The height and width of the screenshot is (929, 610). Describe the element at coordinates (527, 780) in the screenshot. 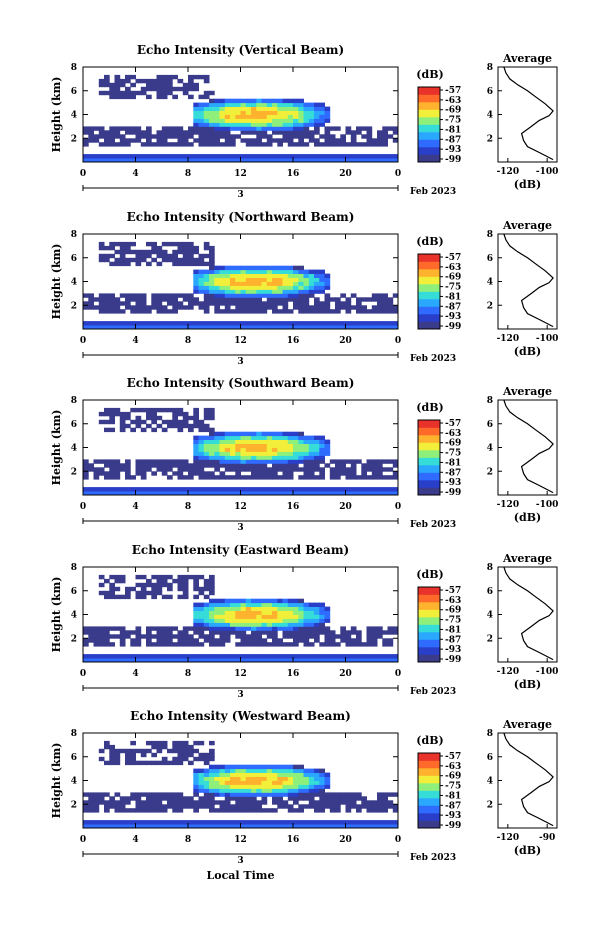

I see `profile-frame` at that location.